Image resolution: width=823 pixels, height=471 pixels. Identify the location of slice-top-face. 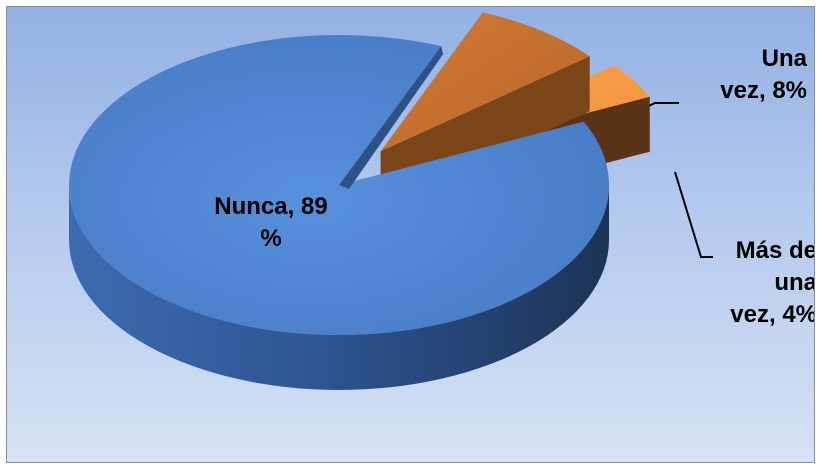
(485, 82).